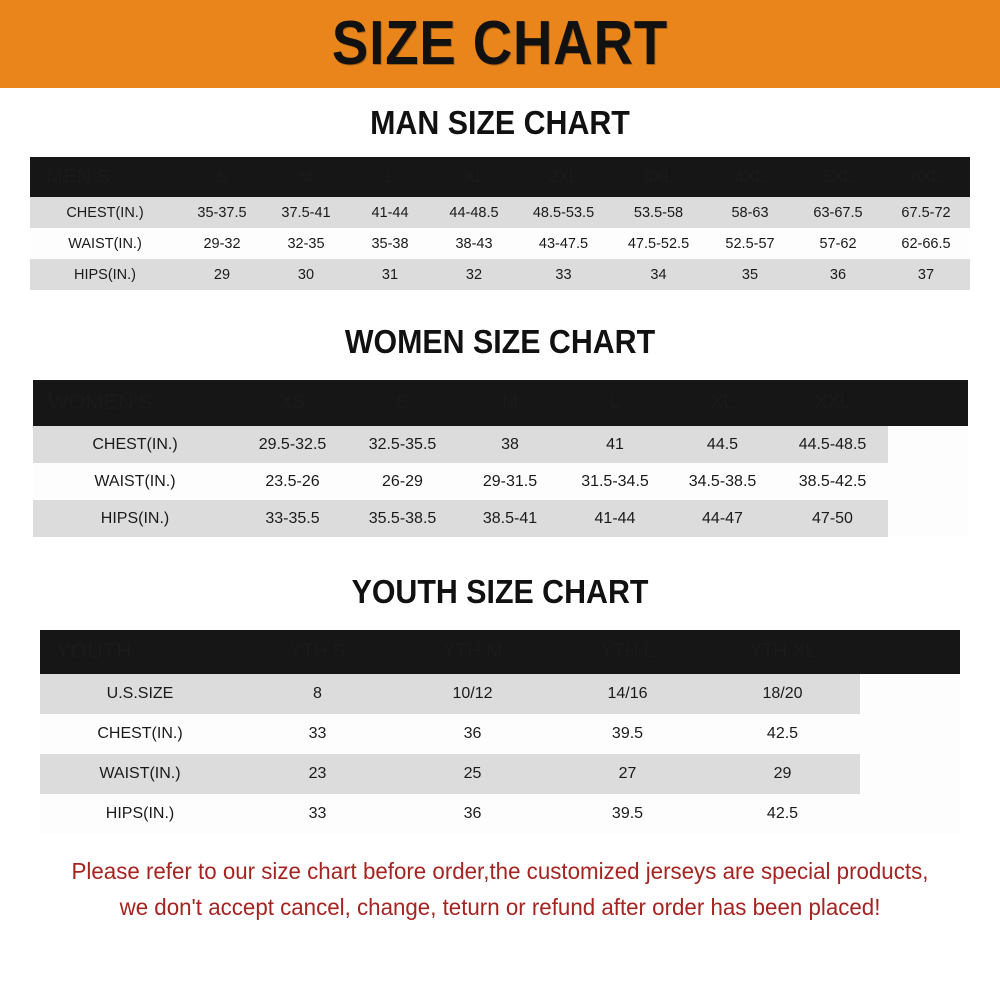 This screenshot has width=1000, height=1000. I want to click on women-cell: 29.5-32.5, so click(292, 444).